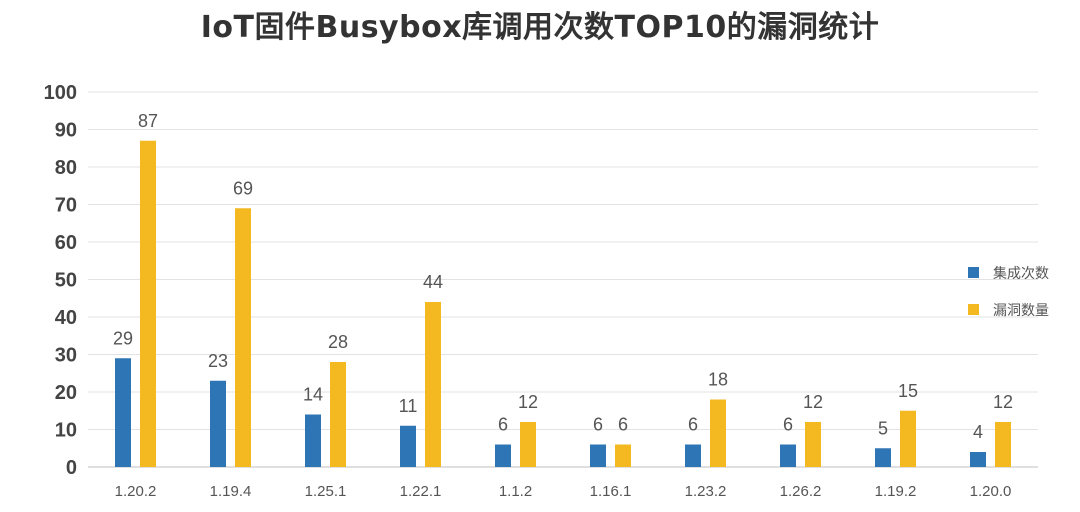 The width and height of the screenshot is (1080, 512). I want to click on x-tick-label-3: 1.22.1, so click(421, 491).